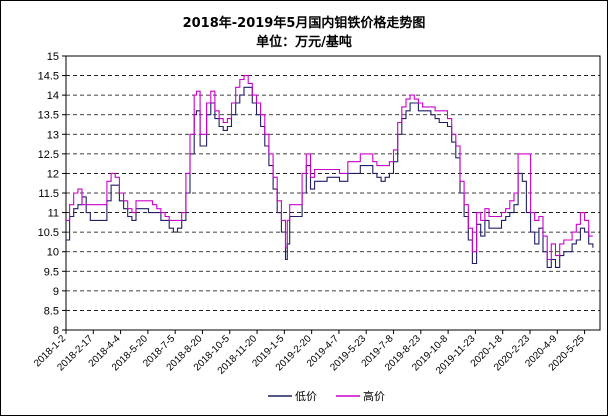 This screenshot has height=416, width=608. I want to click on y-tick-label: 15, so click(53, 57).